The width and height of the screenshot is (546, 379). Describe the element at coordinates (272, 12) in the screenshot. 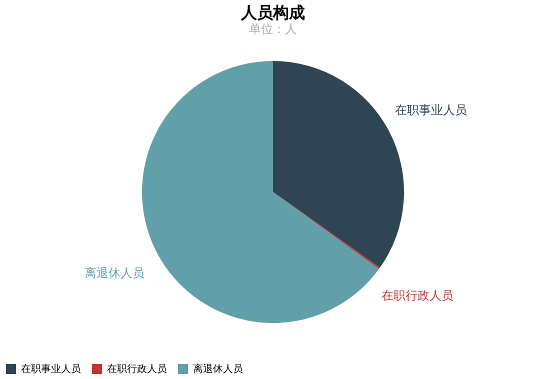

I see `chart-title: 人员构成` at that location.